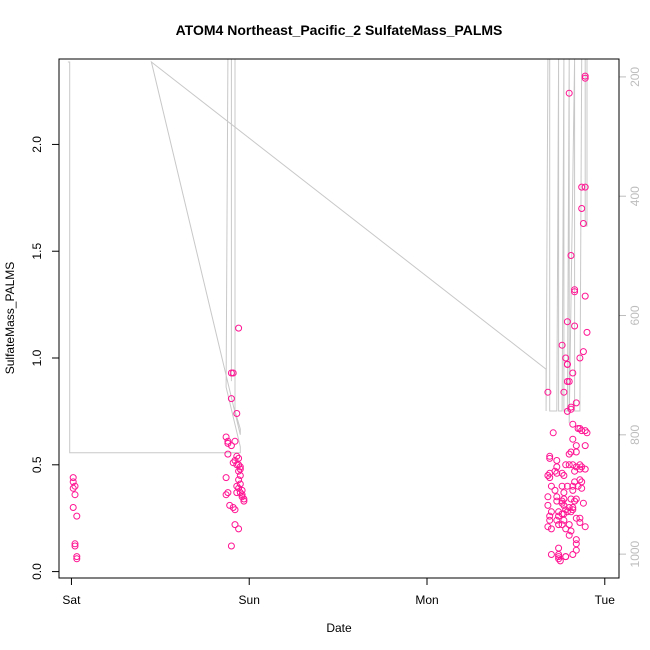  What do you see at coordinates (249, 600) in the screenshot?
I see `x-tick-label: Sun` at bounding box center [249, 600].